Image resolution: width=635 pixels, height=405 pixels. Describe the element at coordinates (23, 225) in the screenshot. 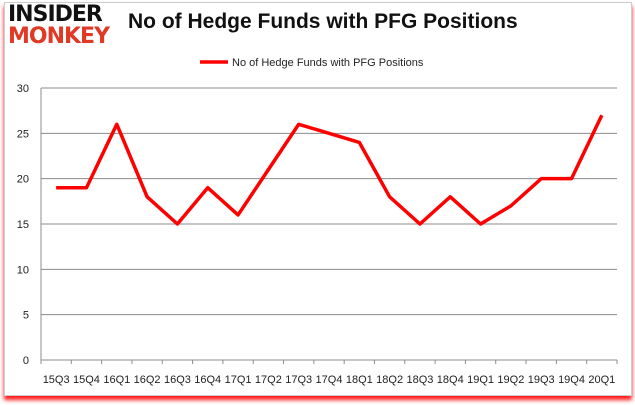

I see `y-tick-label: 15` at that location.